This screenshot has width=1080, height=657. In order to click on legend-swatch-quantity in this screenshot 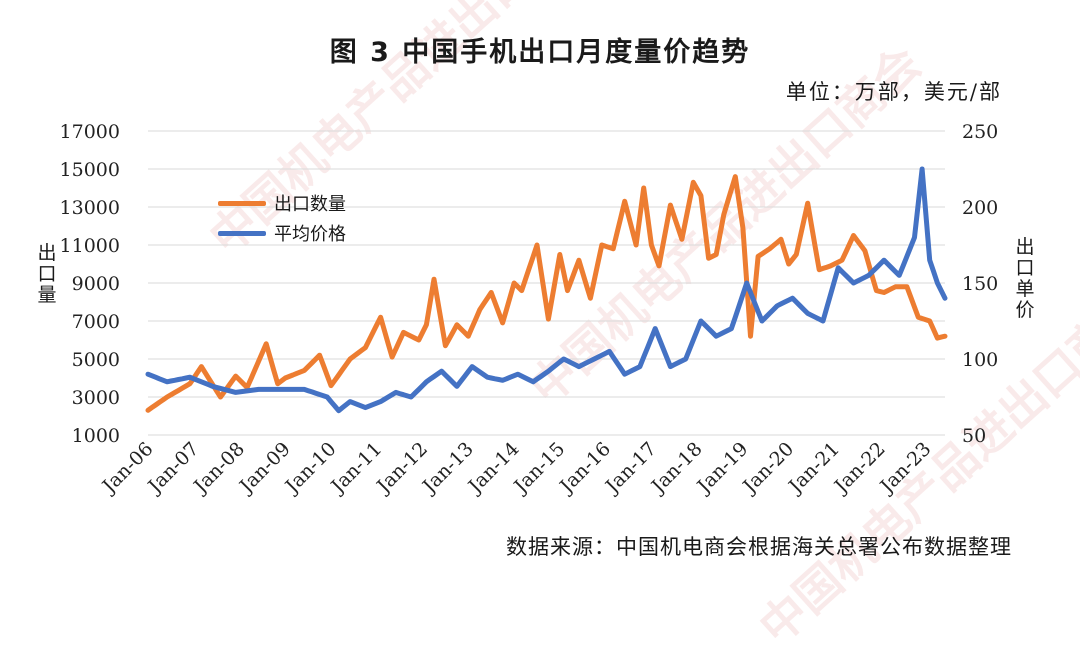, I will do `click(242, 203)`.